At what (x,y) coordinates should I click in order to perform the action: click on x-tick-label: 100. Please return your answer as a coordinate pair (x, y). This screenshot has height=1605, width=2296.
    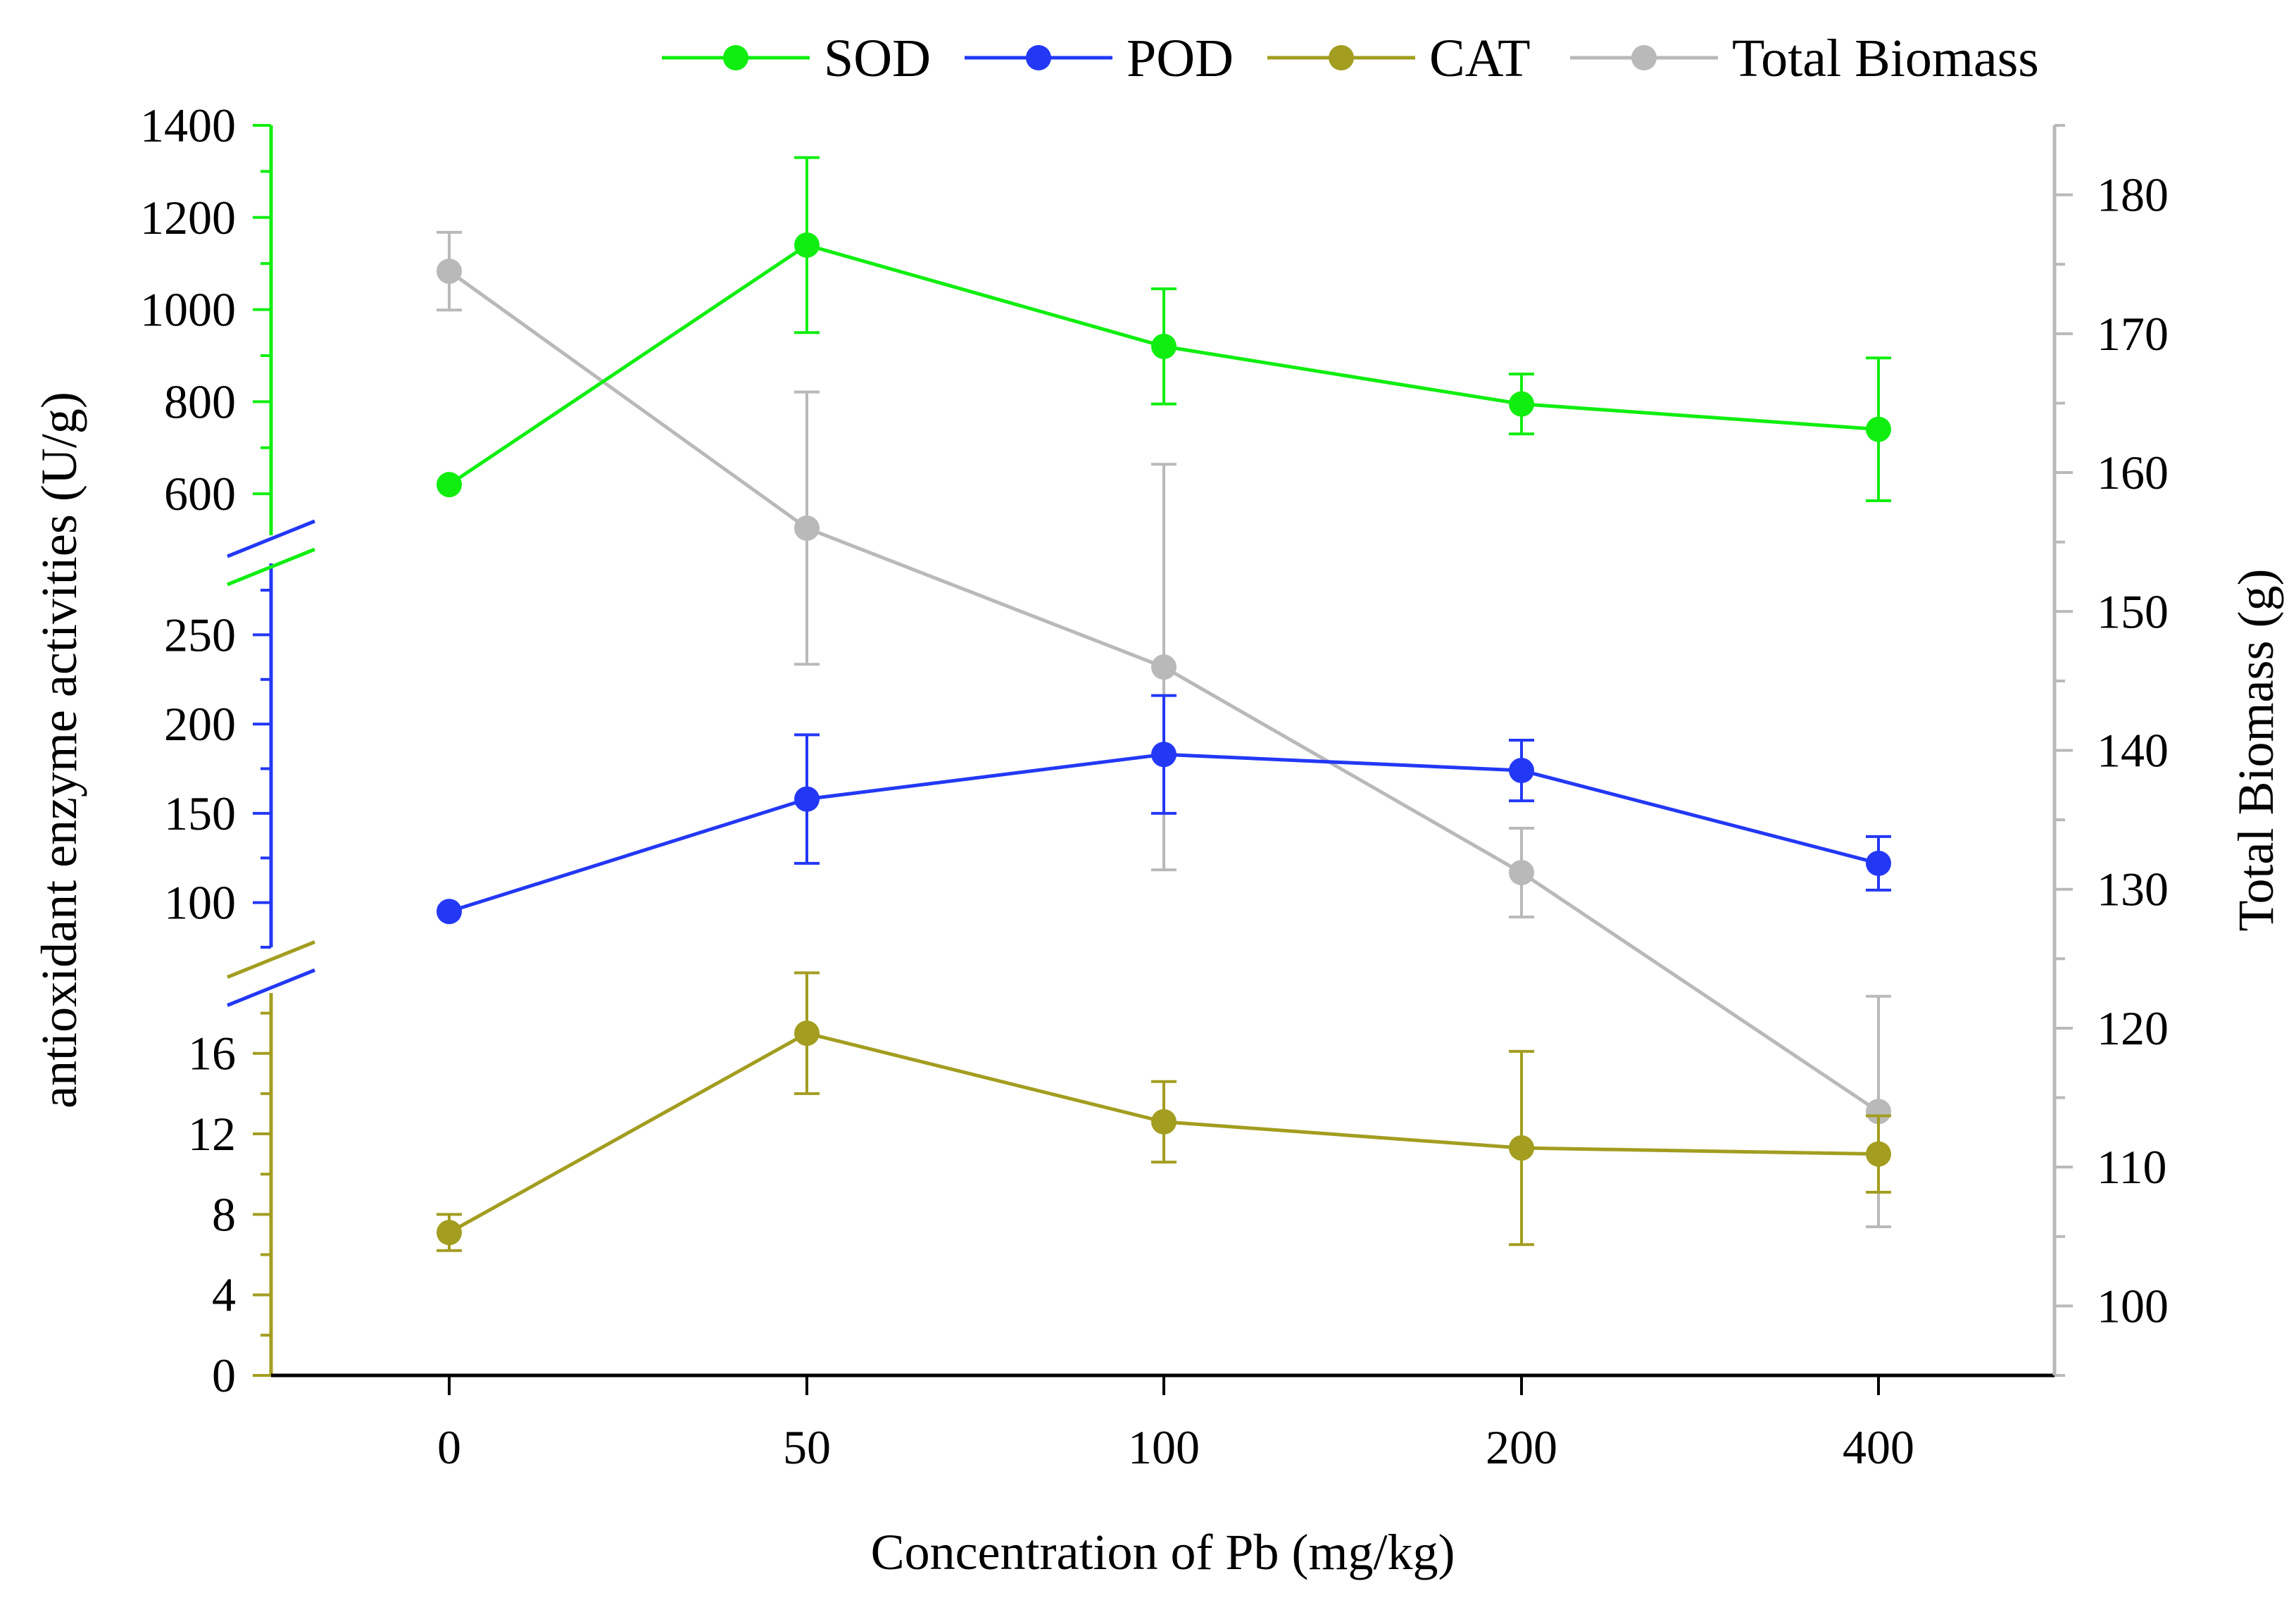
    Looking at the image, I should click on (1164, 1447).